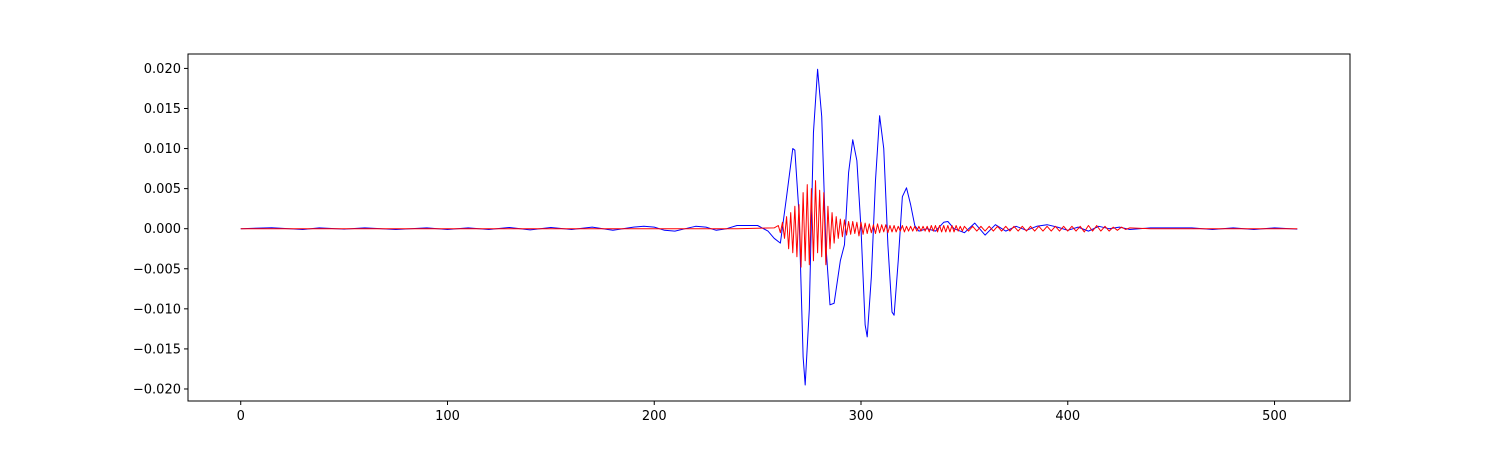 The height and width of the screenshot is (454, 1500). Describe the element at coordinates (157, 389) in the screenshot. I see `y-tick-label: −0.020` at that location.